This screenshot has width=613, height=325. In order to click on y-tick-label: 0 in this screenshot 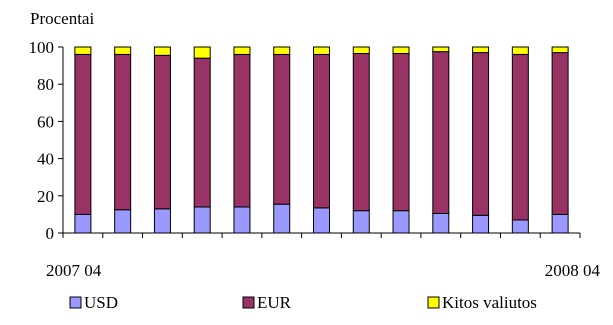, I will do `click(50, 233)`.